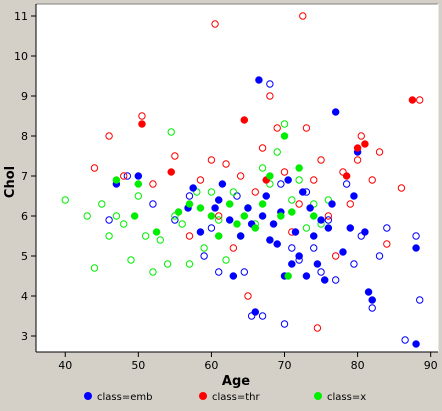 Image resolution: width=442 pixels, height=411 pixels. What do you see at coordinates (65, 365) in the screenshot?
I see `x-tick-label: 40` at bounding box center [65, 365].